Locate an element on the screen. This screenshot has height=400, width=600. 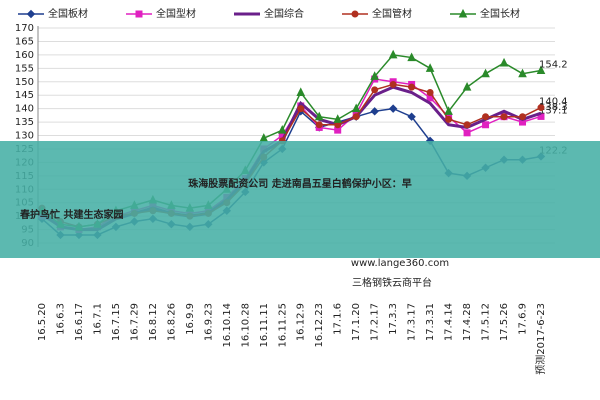
legend-label: 全国型材 is located at coordinates (176, 13).